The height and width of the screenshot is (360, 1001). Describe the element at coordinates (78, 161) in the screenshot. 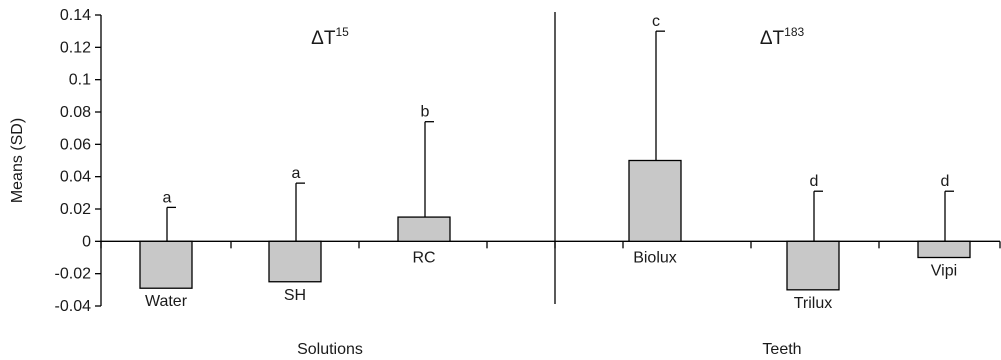

I see `y-axis: 0.14 0.12 0.1 0.08 0.06 0.04 0.02 0 -0.02 -0.04` at that location.